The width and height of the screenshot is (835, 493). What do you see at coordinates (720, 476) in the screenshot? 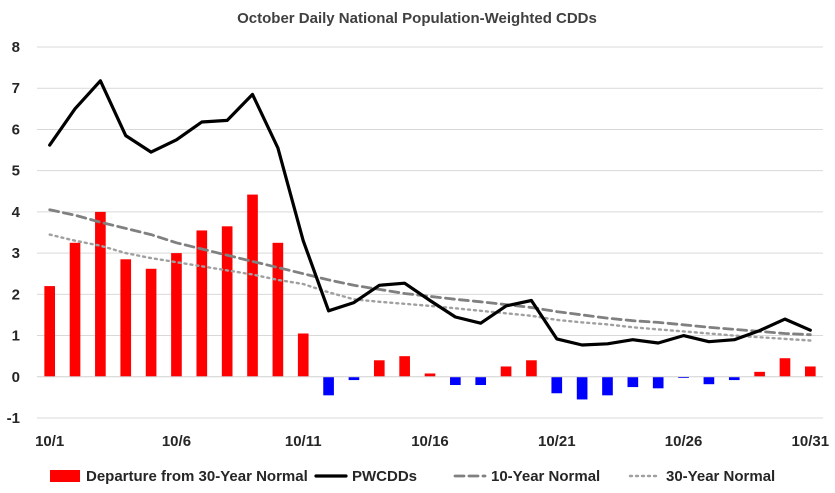
I see `legend-label: 30-Year Normal` at bounding box center [720, 476].